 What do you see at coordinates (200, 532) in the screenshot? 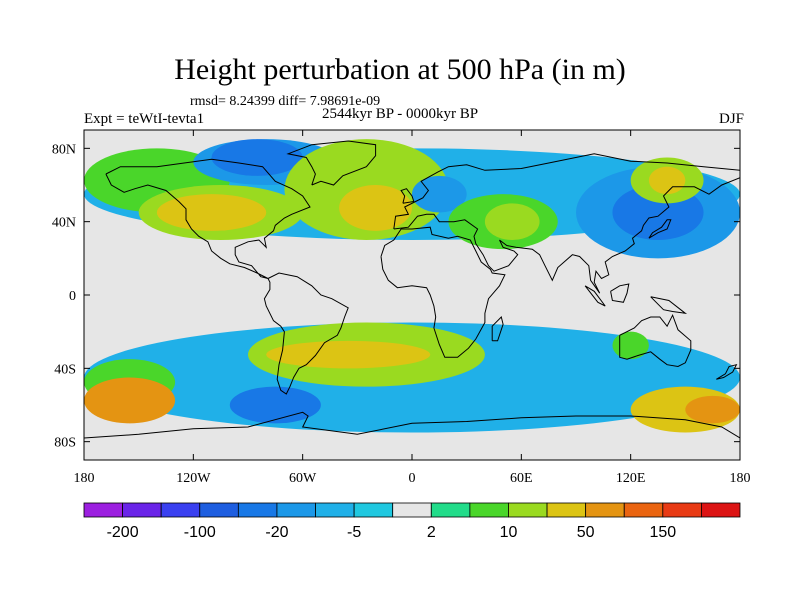
I see `colorbar-label-1: -100` at bounding box center [200, 532].